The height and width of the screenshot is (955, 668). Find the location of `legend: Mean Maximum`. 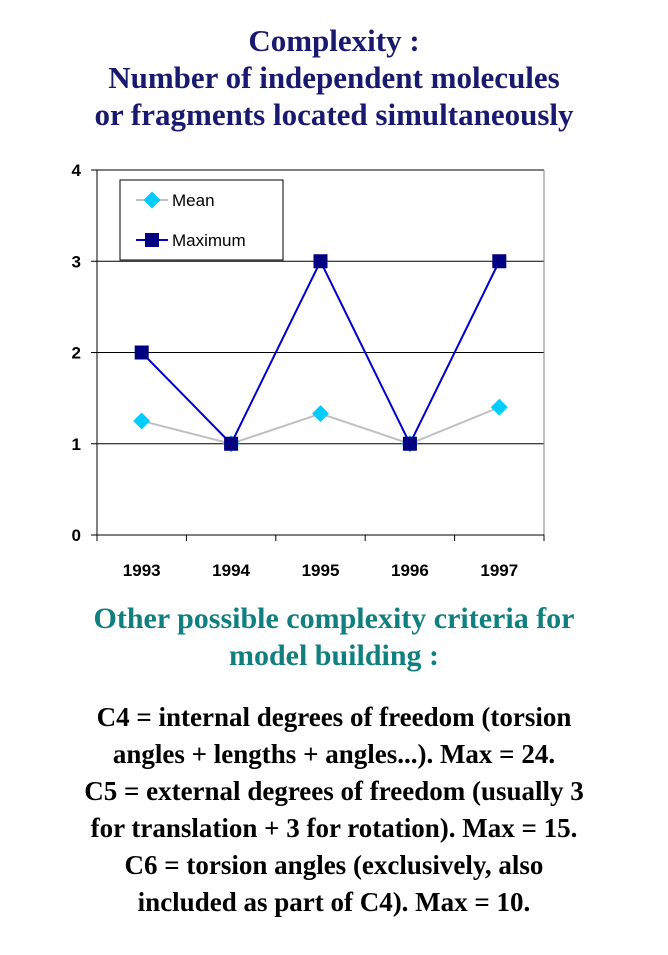

legend: Mean Maximum is located at coordinates (201, 220).